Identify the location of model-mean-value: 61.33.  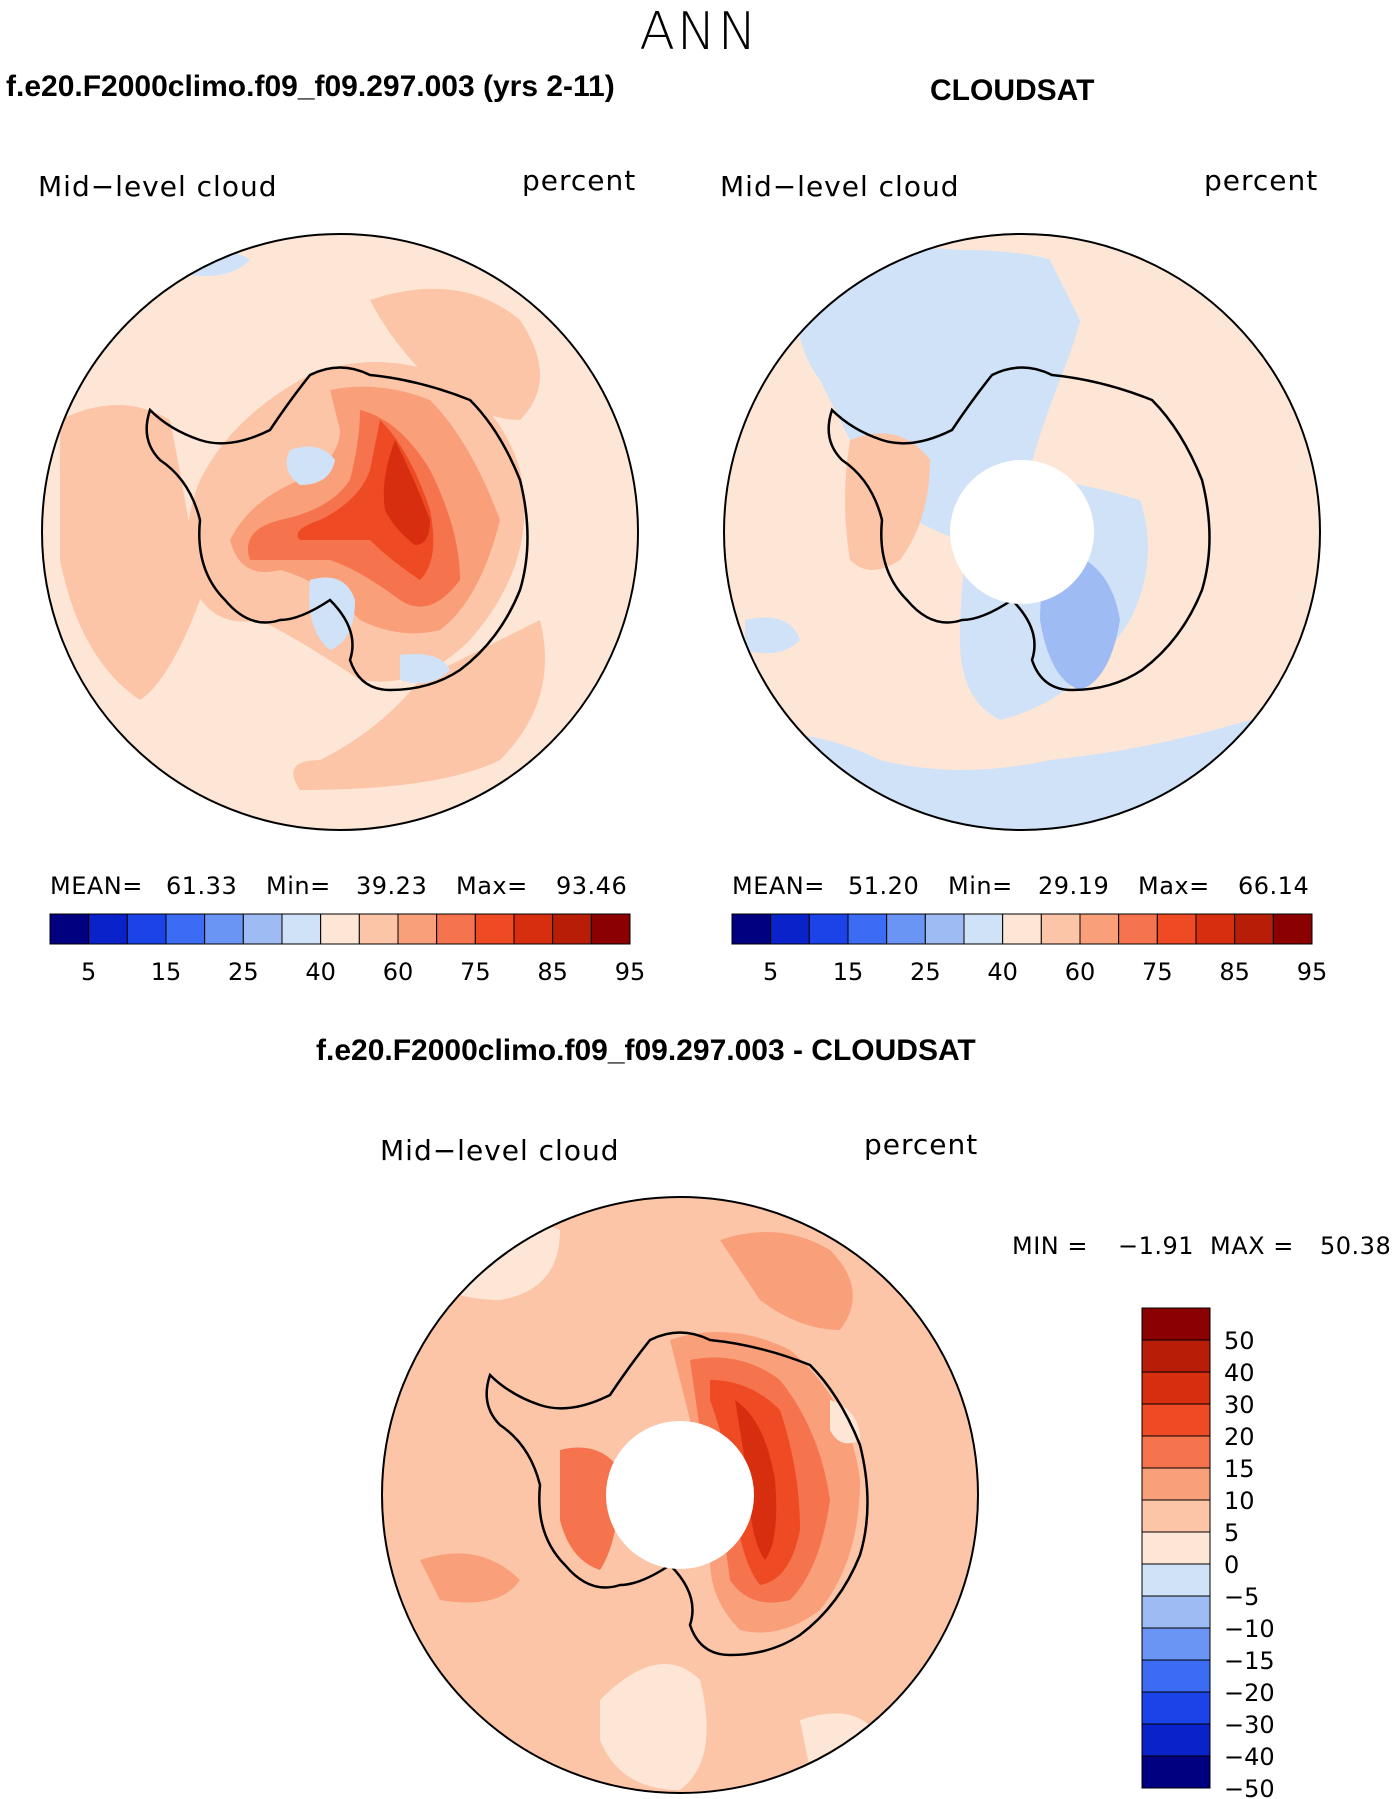
(202, 886).